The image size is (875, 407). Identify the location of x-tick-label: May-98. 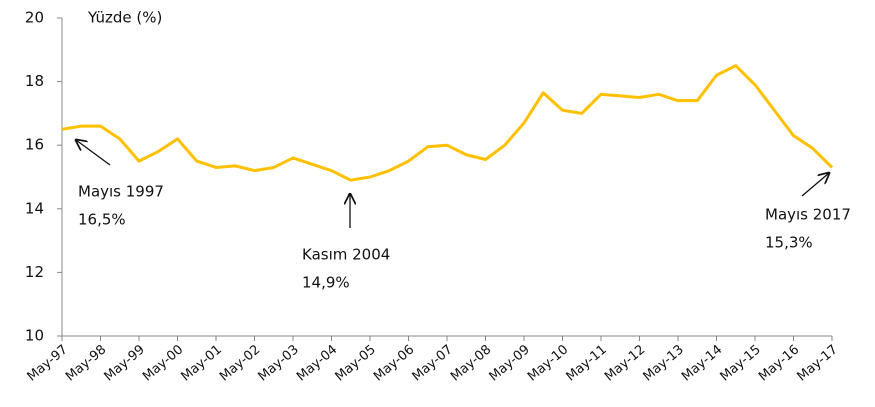
(86, 363).